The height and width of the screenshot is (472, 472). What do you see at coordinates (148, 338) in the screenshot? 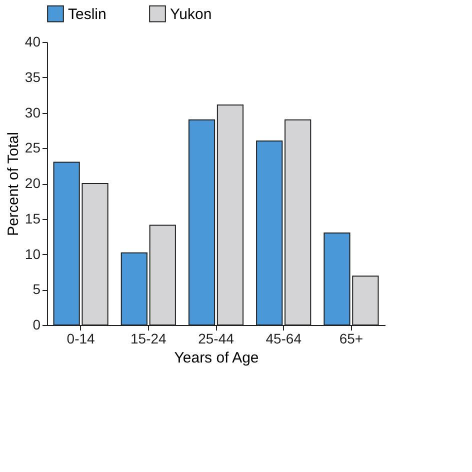
I see `x-tick-label: 15-24` at bounding box center [148, 338].